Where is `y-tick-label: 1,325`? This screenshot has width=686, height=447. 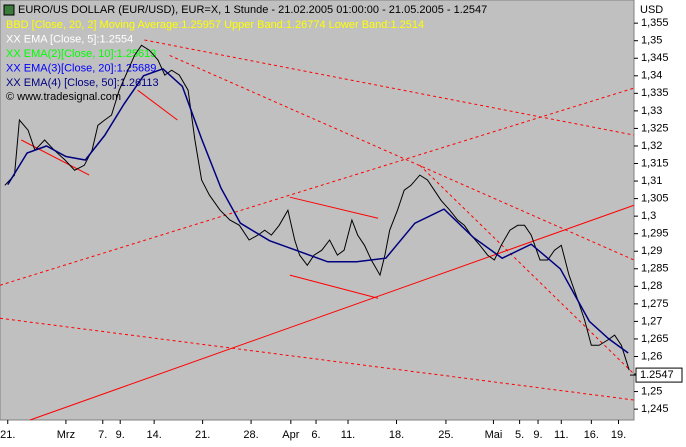 y-tick-label: 1,325 is located at coordinates (655, 128).